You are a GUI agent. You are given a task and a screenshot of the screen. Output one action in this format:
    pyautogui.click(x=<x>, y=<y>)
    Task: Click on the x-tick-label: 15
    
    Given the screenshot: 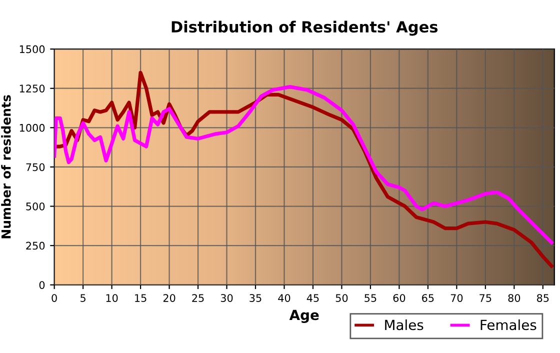 What is the action you would take?
    pyautogui.click(x=140, y=298)
    